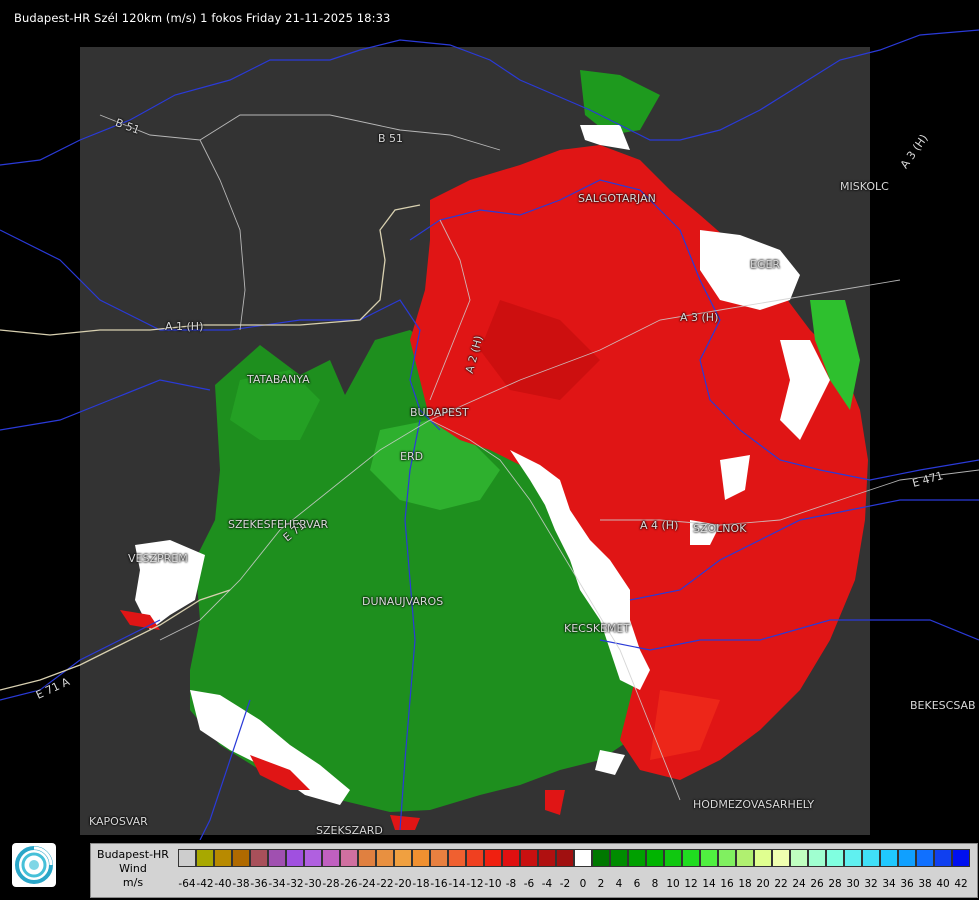  Describe the element at coordinates (403, 884) in the screenshot. I see `legend-value-label: -20` at that location.